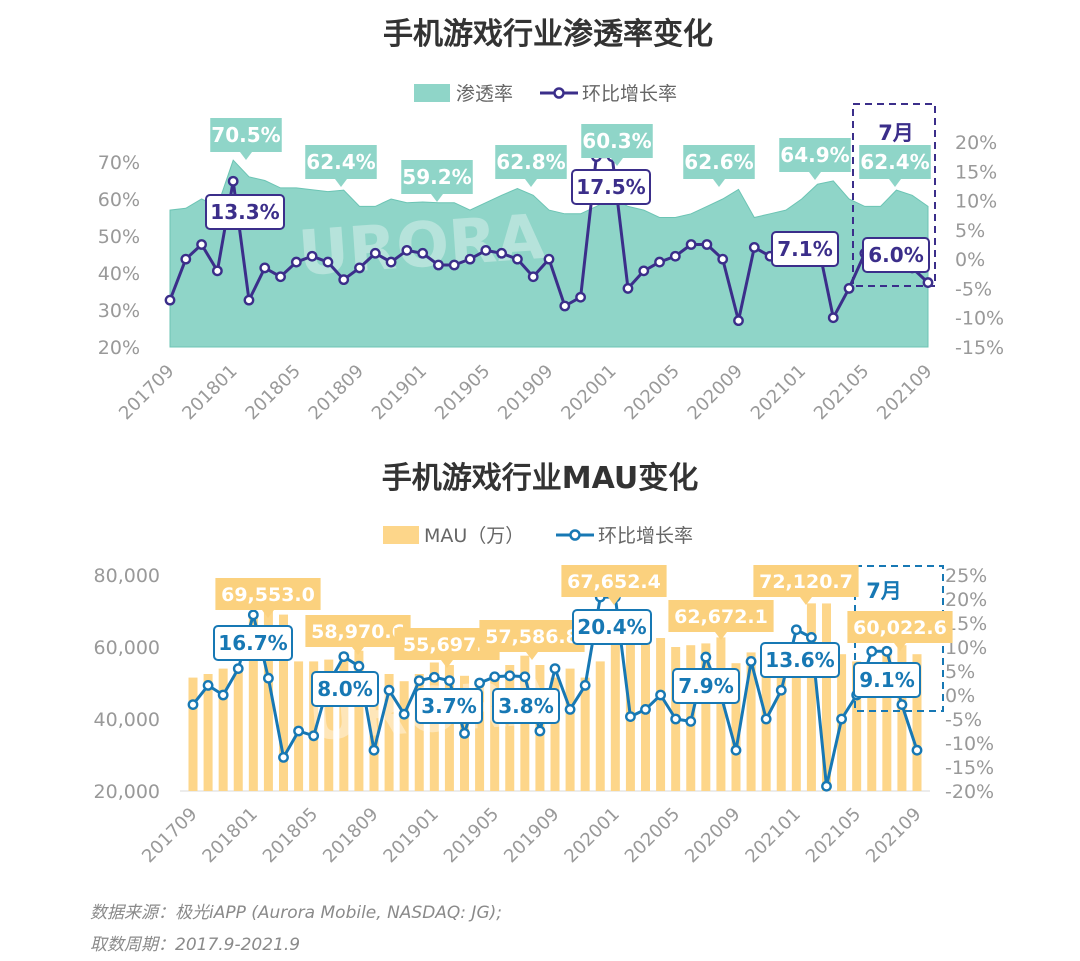  What do you see at coordinates (966, 624) in the screenshot?
I see `y-right-tick-label-2: 15%` at bounding box center [966, 624].